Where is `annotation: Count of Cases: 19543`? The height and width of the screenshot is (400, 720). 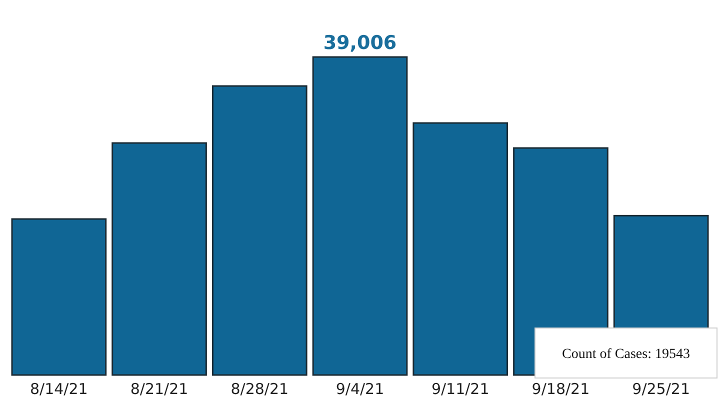
annotation: Count of Cases: 19543 is located at coordinates (626, 354).